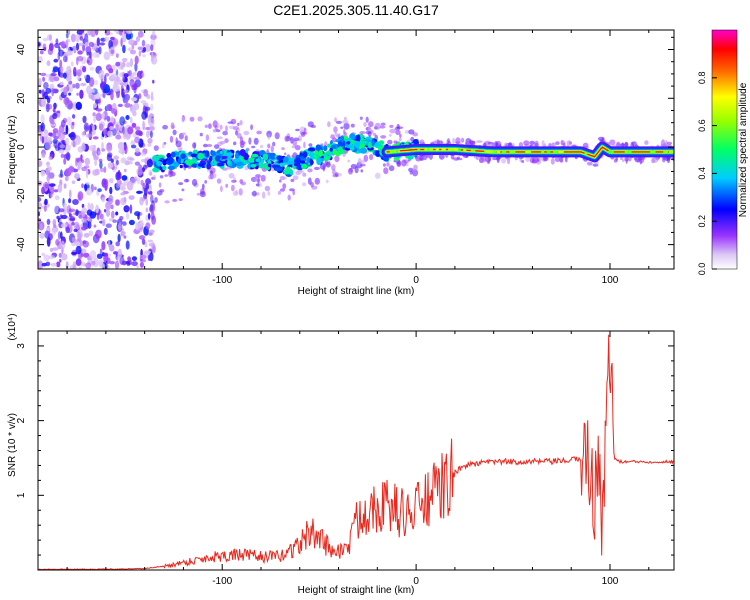  I want to click on y-tick-label: 20, so click(21, 98).